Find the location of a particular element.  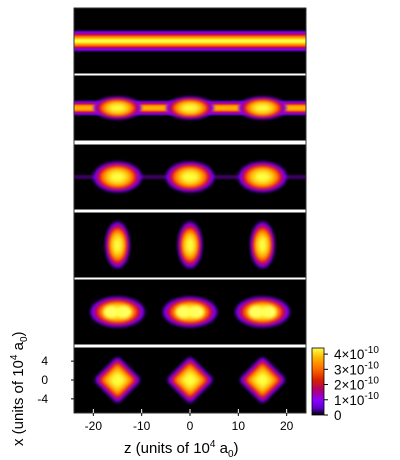

colorbar-tick-label: 0 is located at coordinates (338, 415).